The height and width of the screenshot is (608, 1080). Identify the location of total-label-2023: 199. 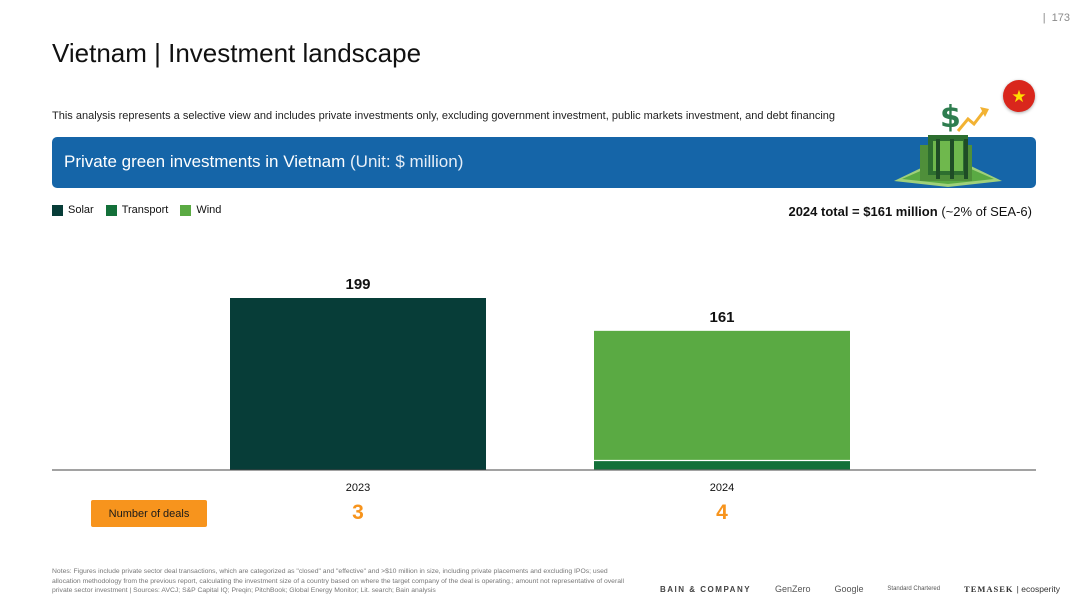
(357, 284).